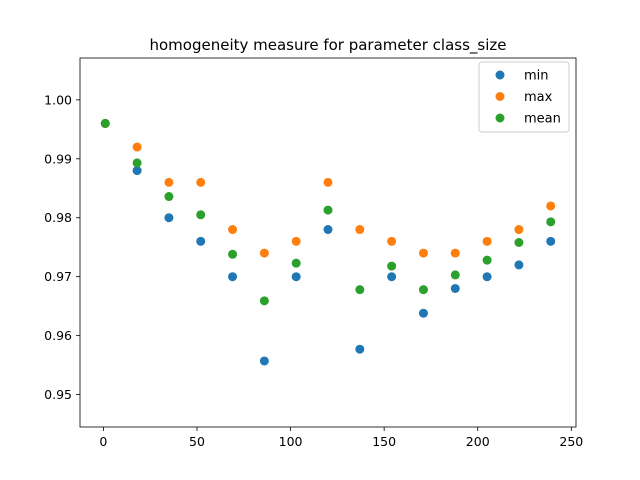 The width and height of the screenshot is (640, 480). What do you see at coordinates (291, 441) in the screenshot?
I see `x-tick-label: 100` at bounding box center [291, 441].